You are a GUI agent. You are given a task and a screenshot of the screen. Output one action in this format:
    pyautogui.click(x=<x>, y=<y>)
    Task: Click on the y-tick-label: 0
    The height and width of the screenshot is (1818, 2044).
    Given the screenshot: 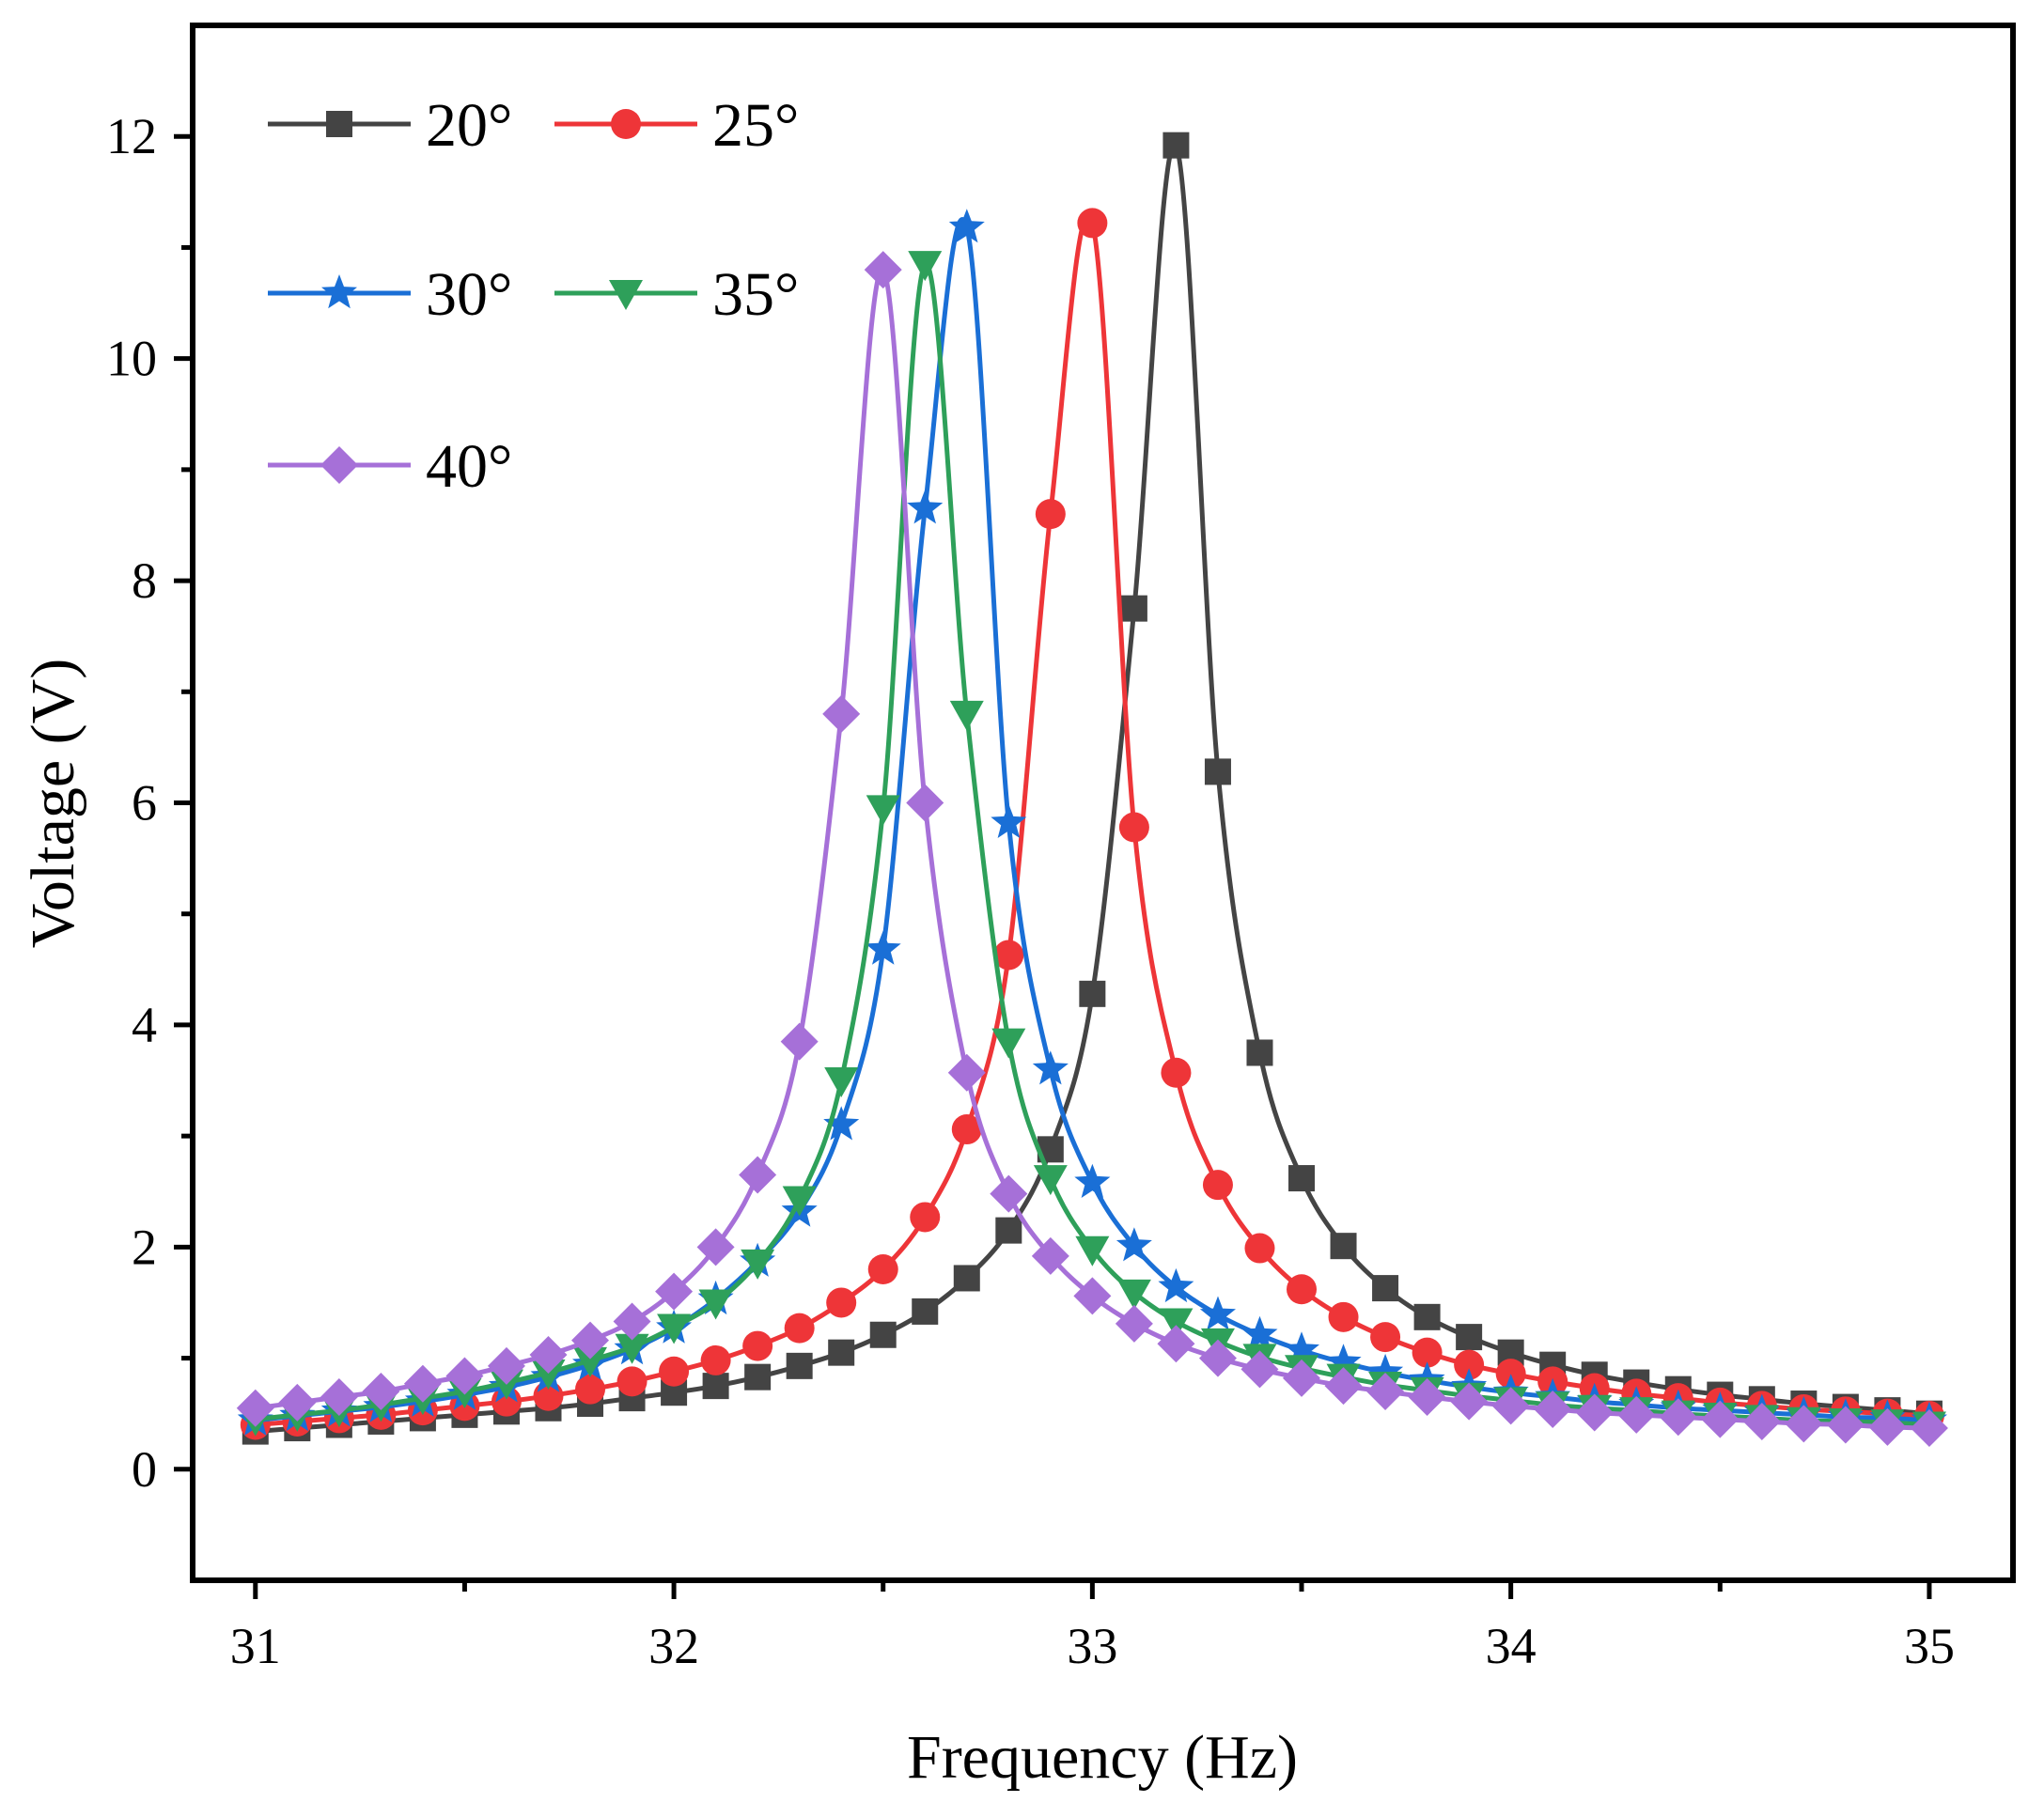 What is the action you would take?
    pyautogui.click(x=144, y=1469)
    